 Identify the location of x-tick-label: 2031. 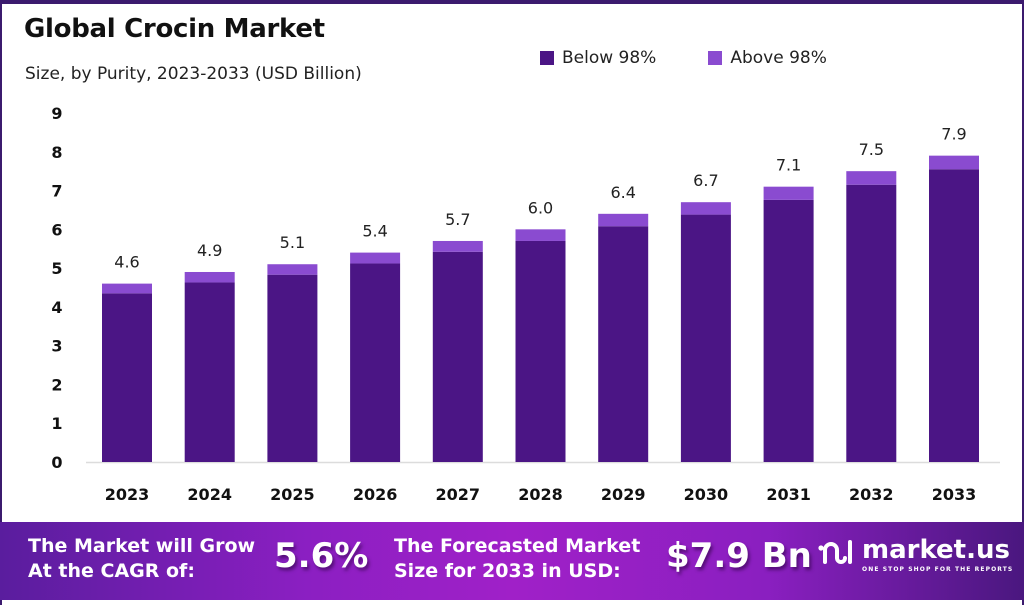
(788, 494).